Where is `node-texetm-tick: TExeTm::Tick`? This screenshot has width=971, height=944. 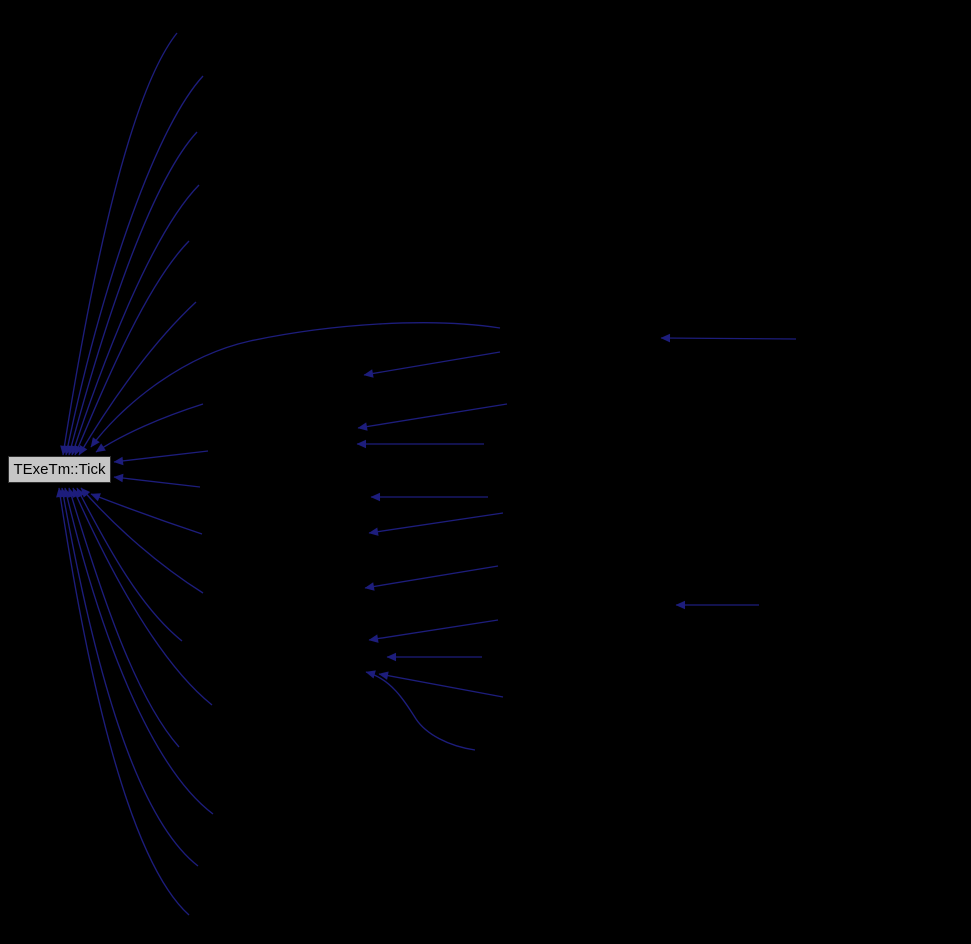
node-texetm-tick: TExeTm::Tick is located at coordinates (59, 469).